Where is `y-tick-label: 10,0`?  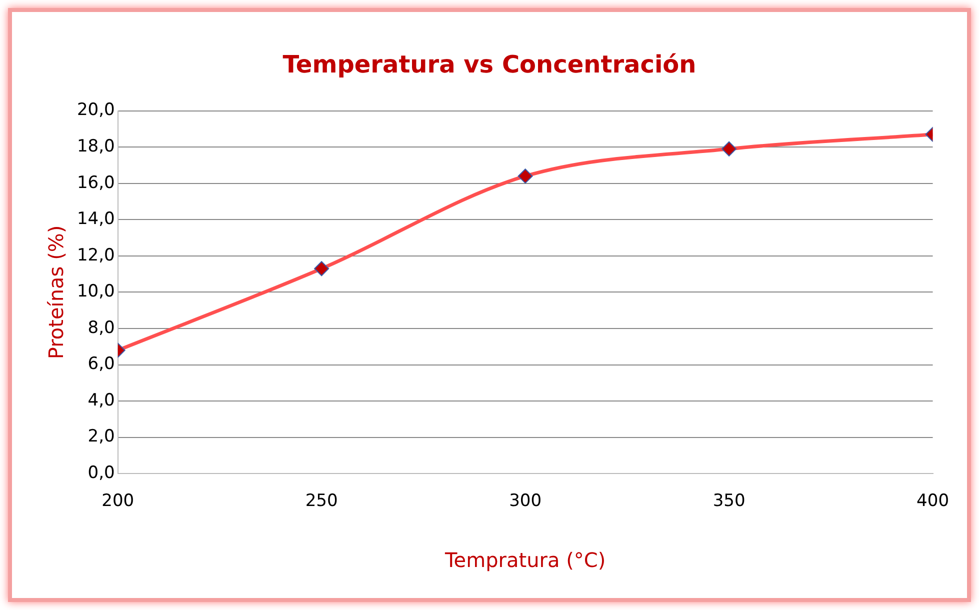
y-tick-label: 10,0 is located at coordinates (95, 292).